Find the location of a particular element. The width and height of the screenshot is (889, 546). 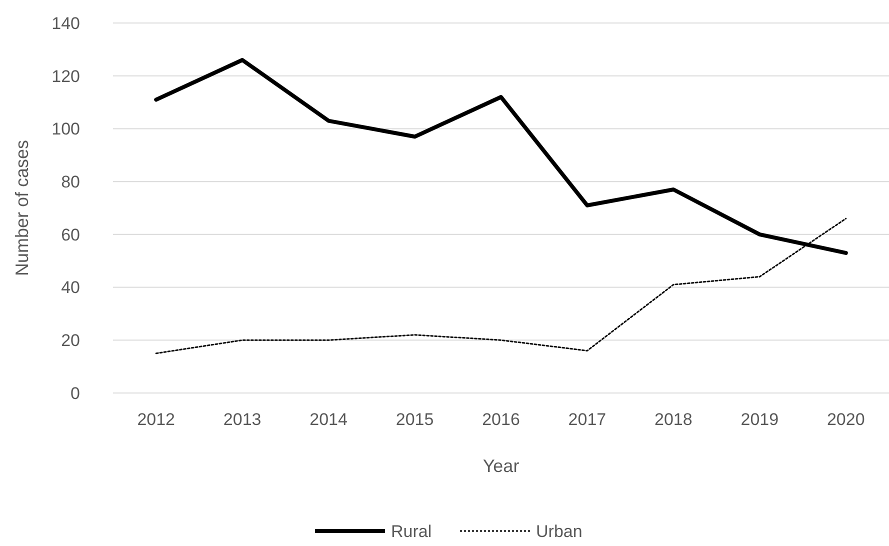

legend-label: Urban is located at coordinates (559, 531).